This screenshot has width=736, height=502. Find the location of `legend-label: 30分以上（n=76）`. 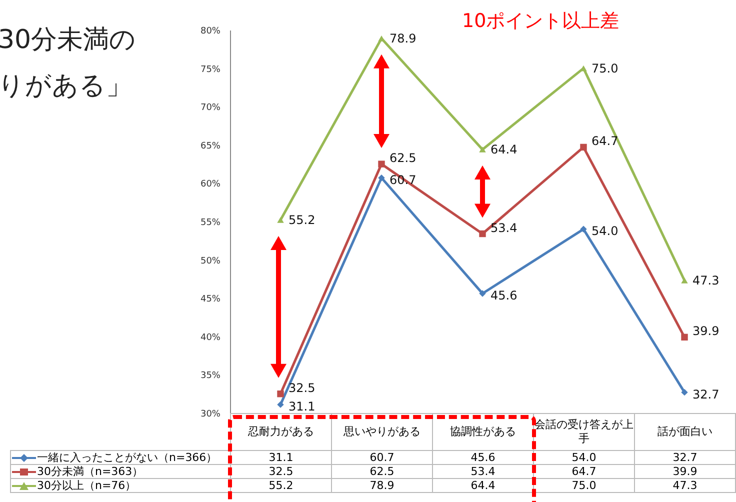

legend-label: 30分以上（n=76） is located at coordinates (86, 485).